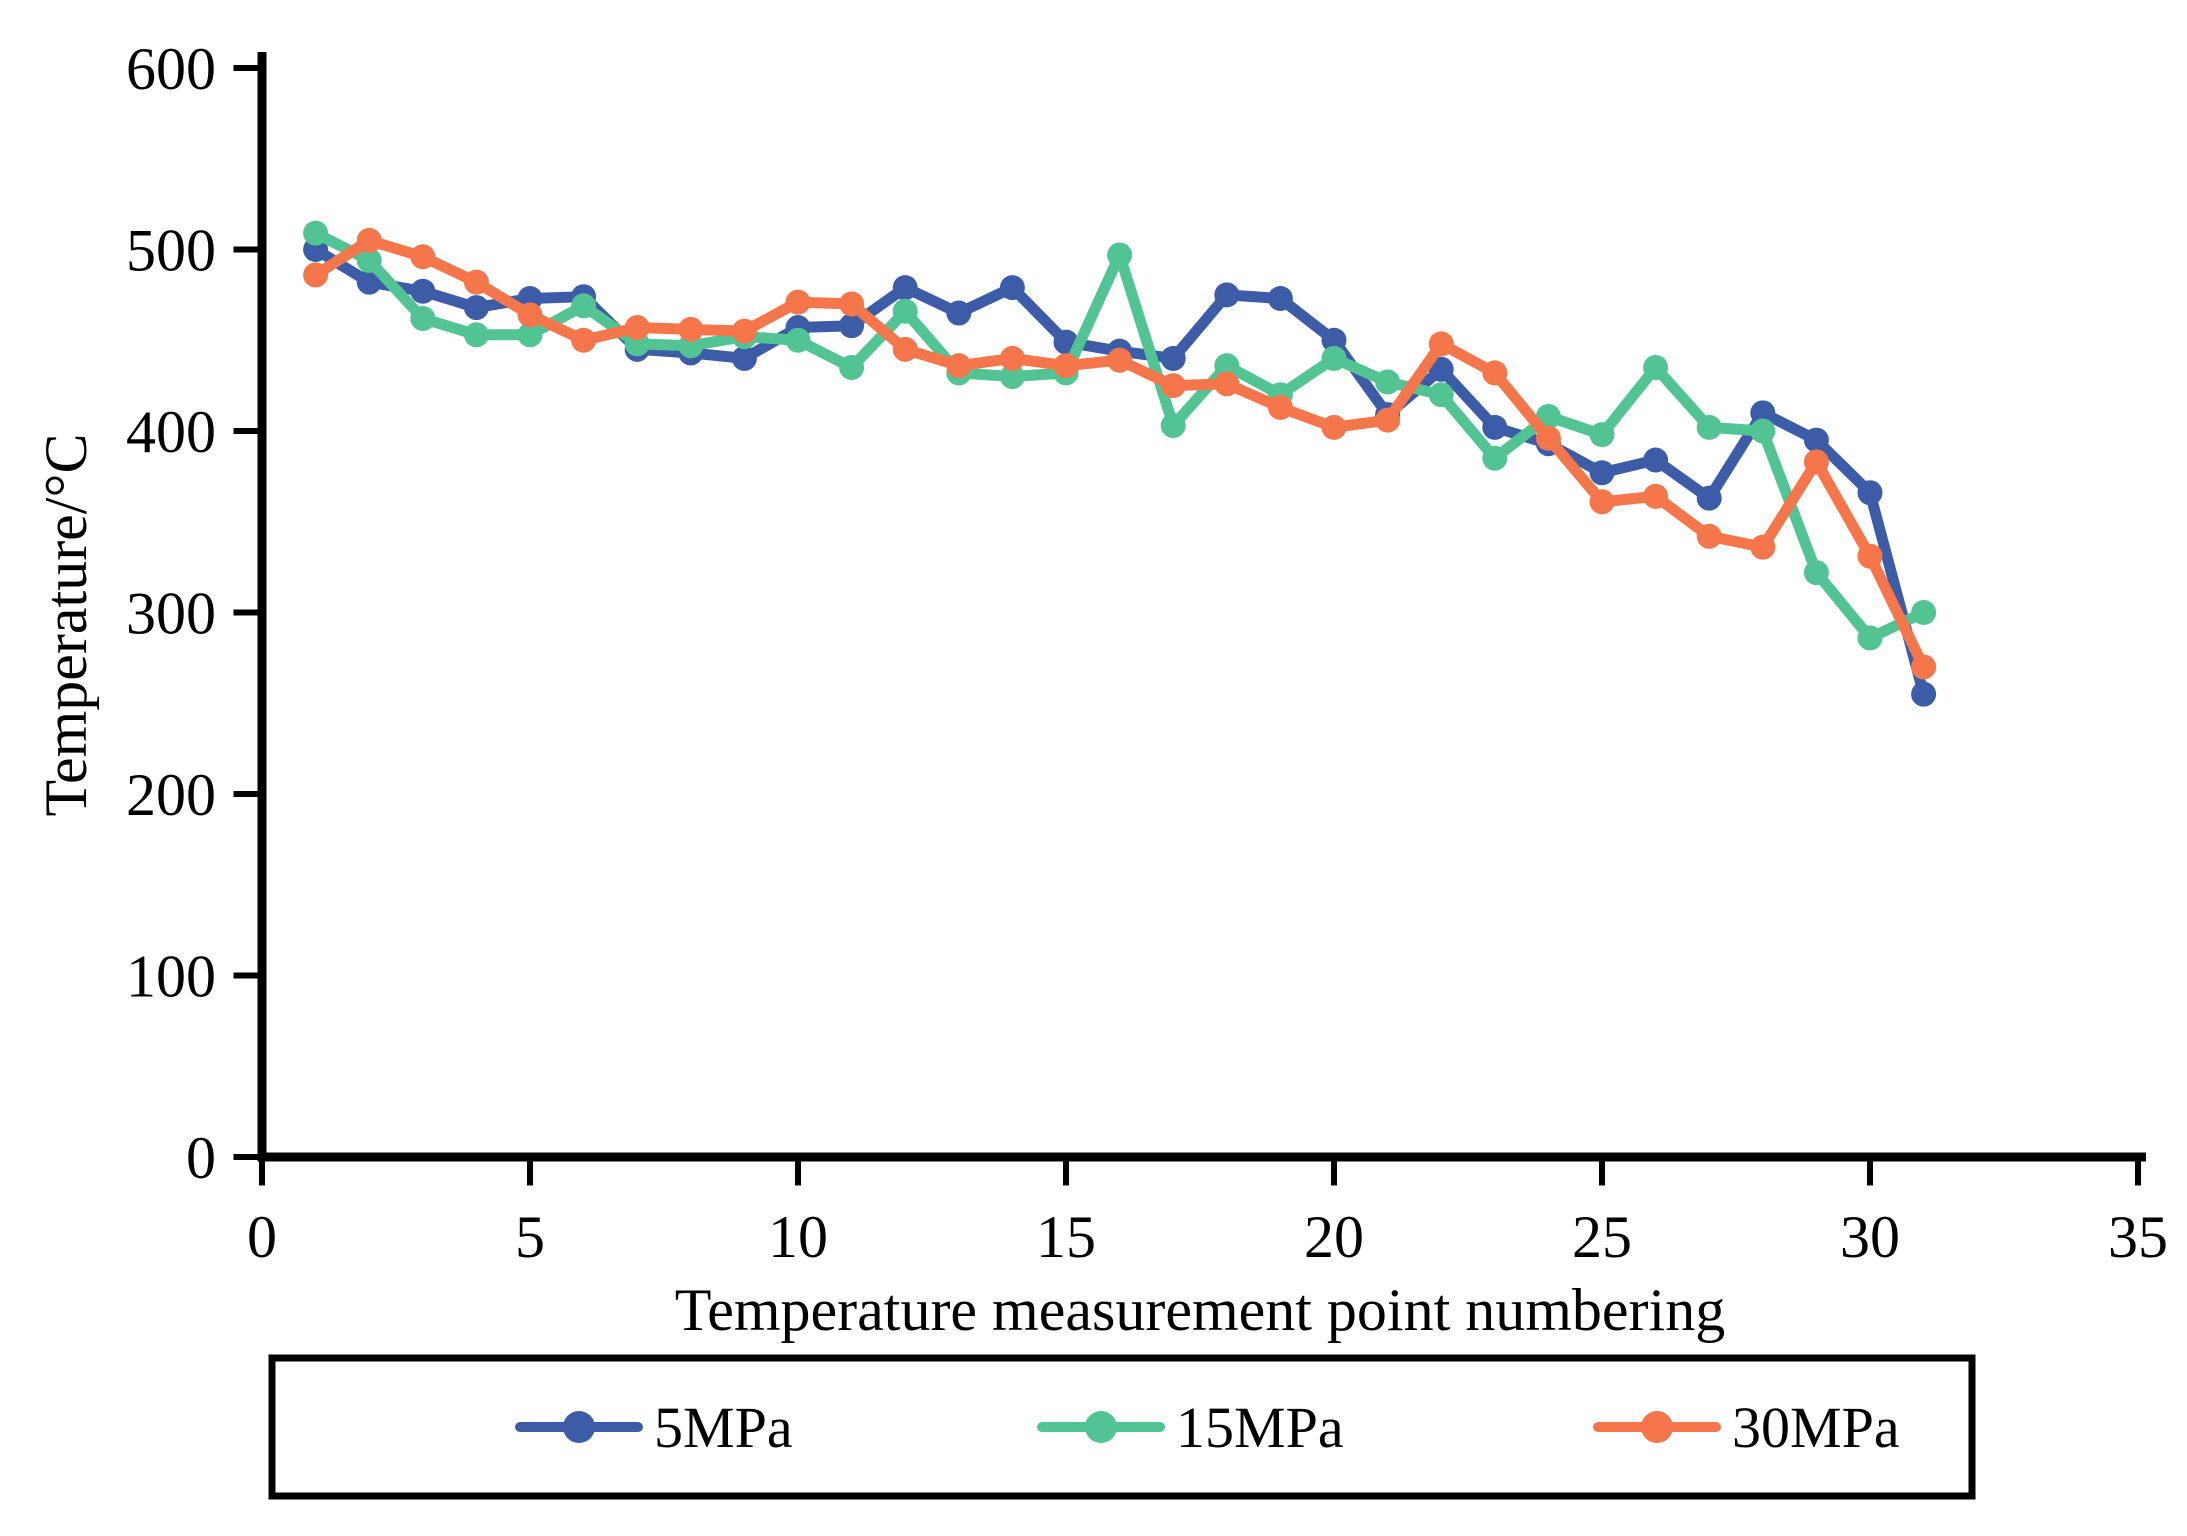 This screenshot has height=1536, width=2187. Describe the element at coordinates (66, 625) in the screenshot. I see `y-axis-title: Temperature/°C` at that location.